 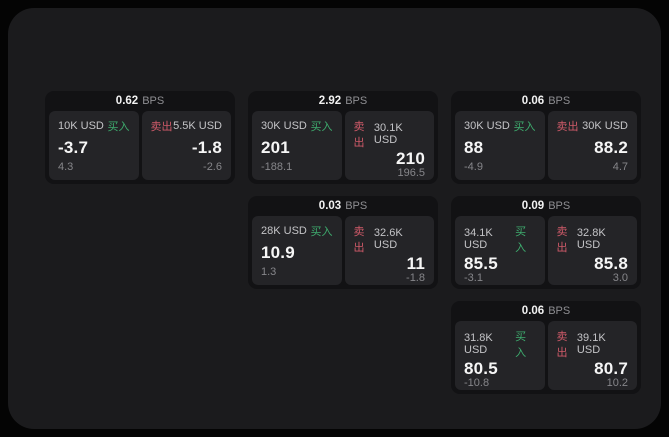 I want to click on quote-card: 0.06 BPS 30K USD 买入 88 -4.9 卖出 30K USD, so click(x=546, y=137).